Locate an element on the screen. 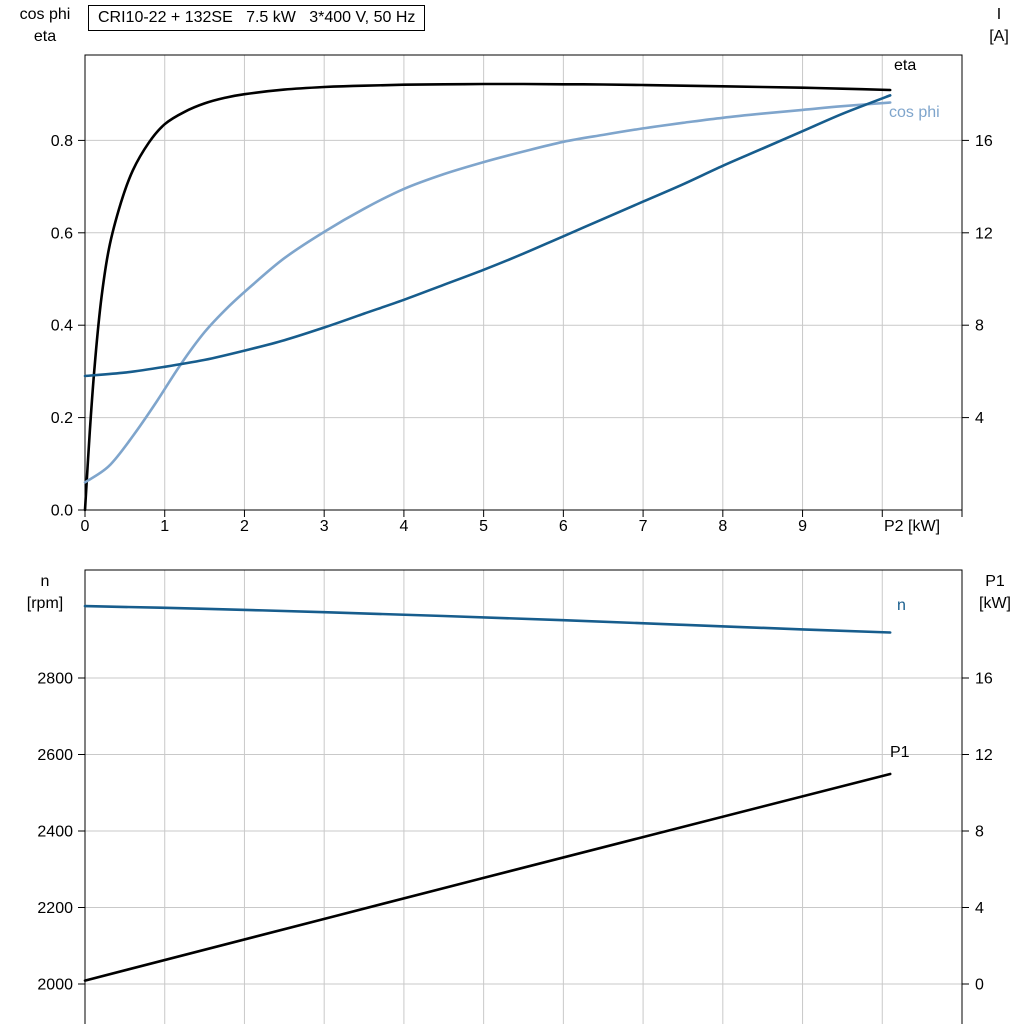  left-axis-tick-label: 2400 is located at coordinates (55, 832).